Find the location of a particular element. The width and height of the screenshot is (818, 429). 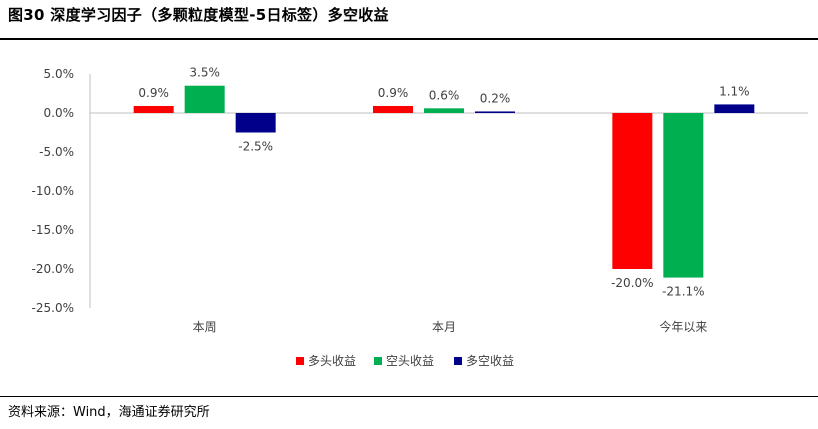

data-label: 1.1% is located at coordinates (734, 91).